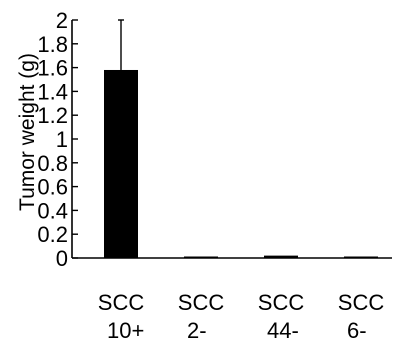  Describe the element at coordinates (52, 115) in the screenshot. I see `y-tick-label: 1.2` at that location.